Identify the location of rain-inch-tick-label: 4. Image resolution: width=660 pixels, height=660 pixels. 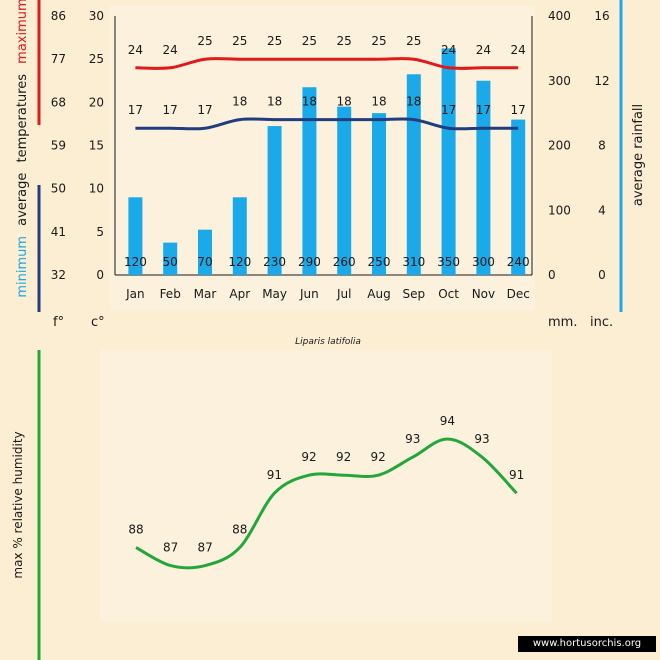
(602, 210).